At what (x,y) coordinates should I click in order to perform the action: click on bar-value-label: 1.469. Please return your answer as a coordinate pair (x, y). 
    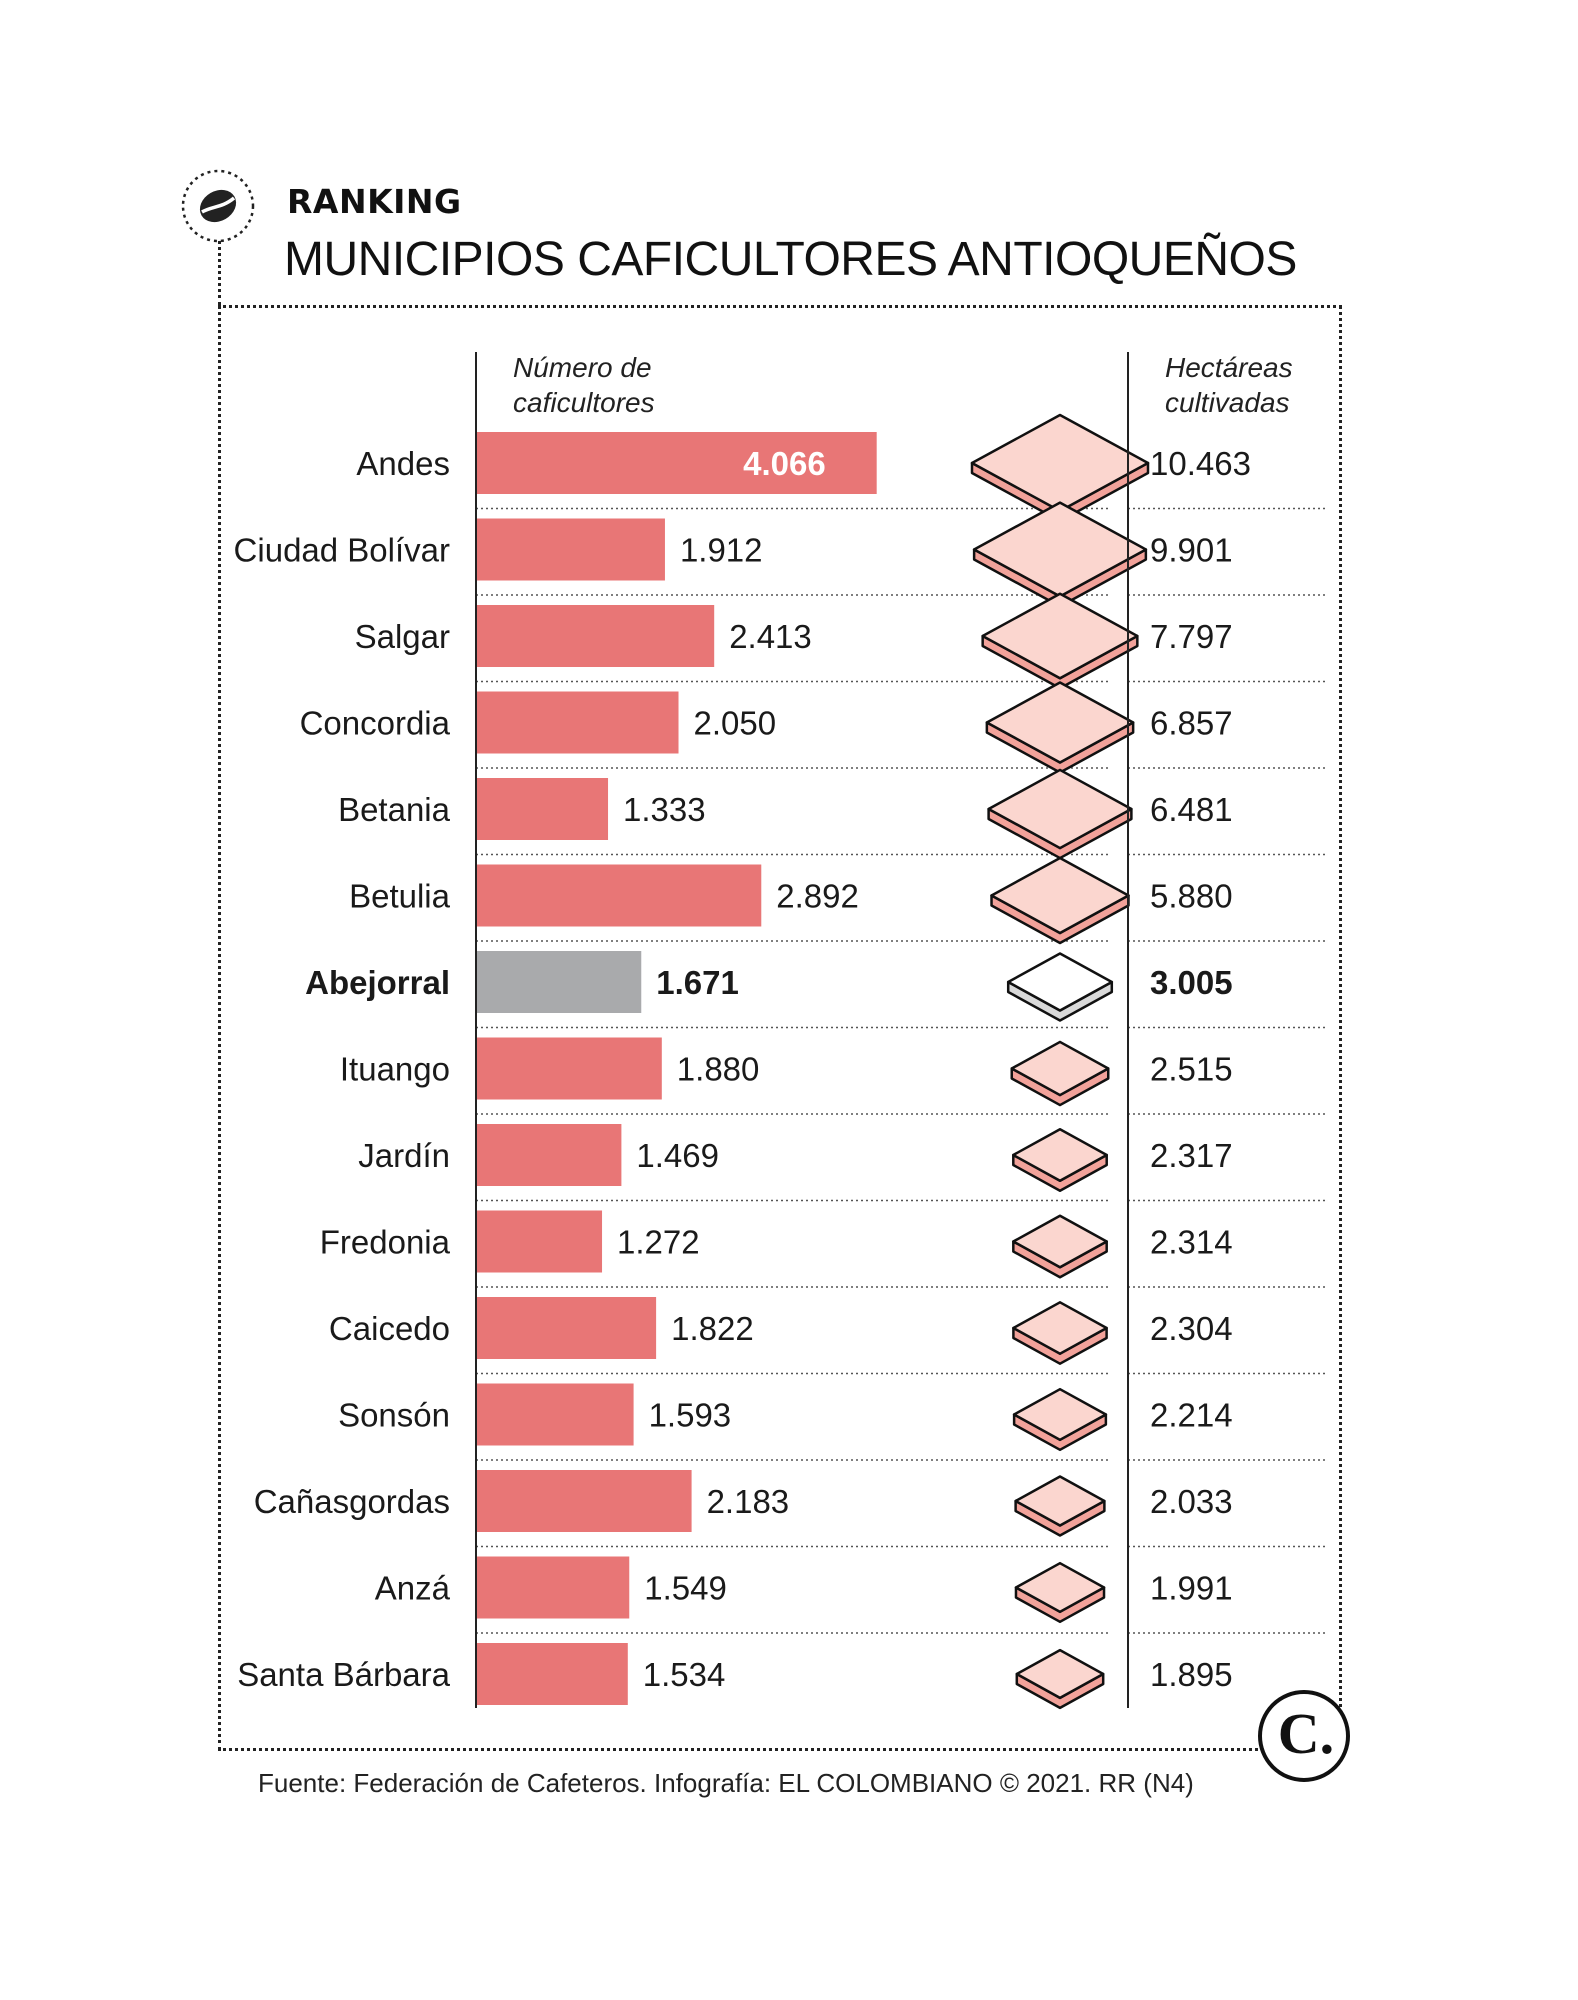
    Looking at the image, I should click on (677, 1155).